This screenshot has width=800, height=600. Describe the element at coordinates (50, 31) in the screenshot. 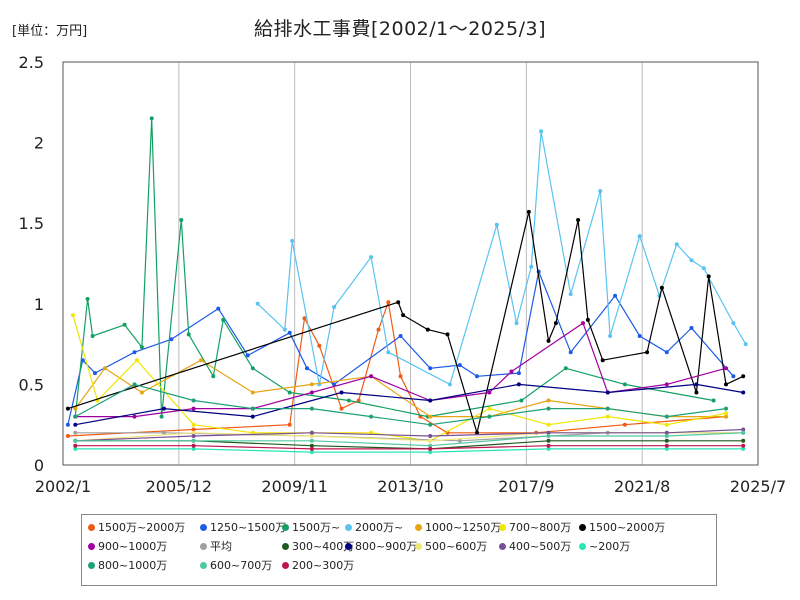

I see `unit-label: [単位：万円]` at that location.